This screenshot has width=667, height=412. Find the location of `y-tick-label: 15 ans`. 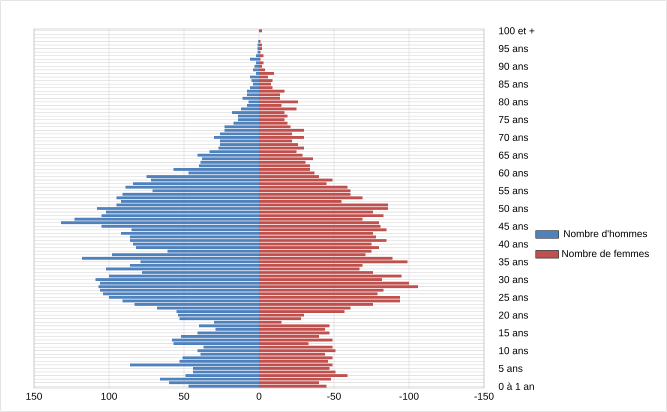

y-tick-label: 15 ans is located at coordinates (513, 332).